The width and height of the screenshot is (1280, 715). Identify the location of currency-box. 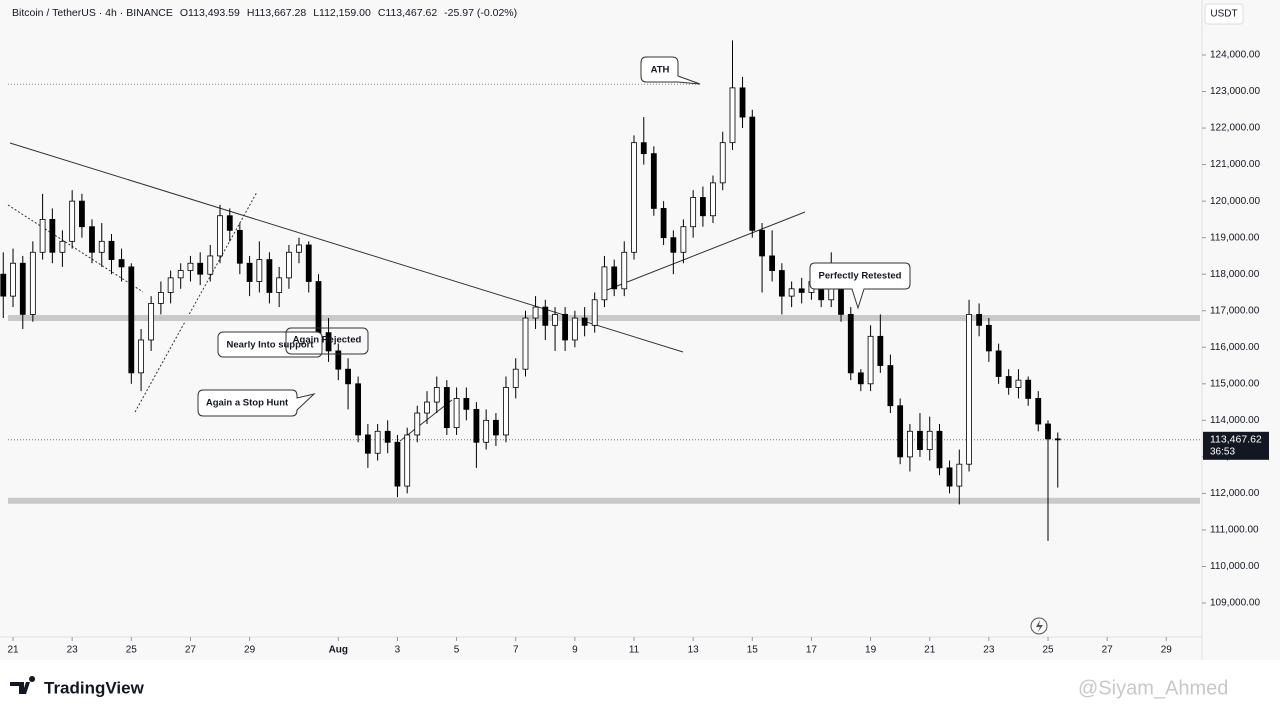
(1224, 14).